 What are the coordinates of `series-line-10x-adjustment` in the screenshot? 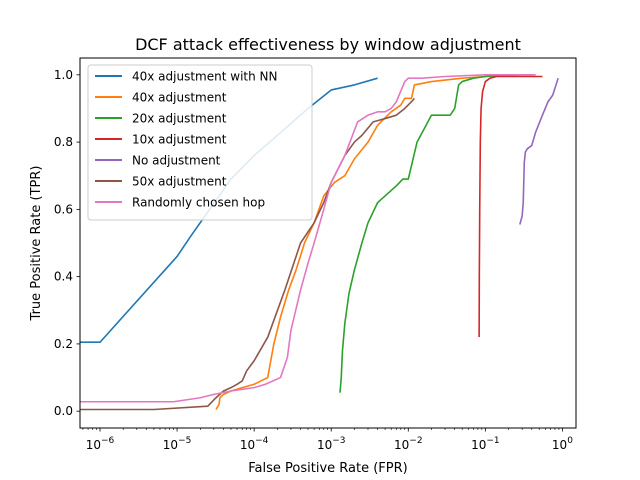 It's located at (510, 206).